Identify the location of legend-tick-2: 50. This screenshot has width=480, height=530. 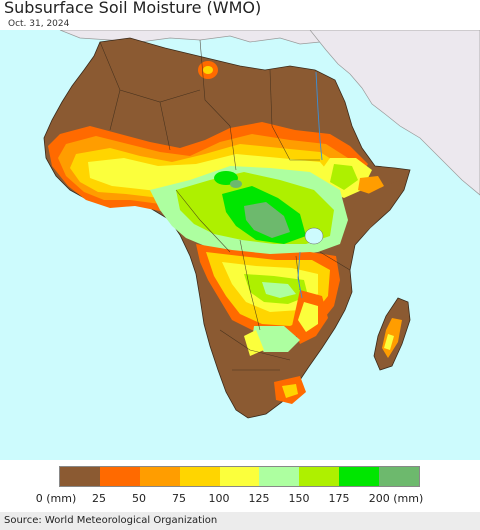
(139, 498).